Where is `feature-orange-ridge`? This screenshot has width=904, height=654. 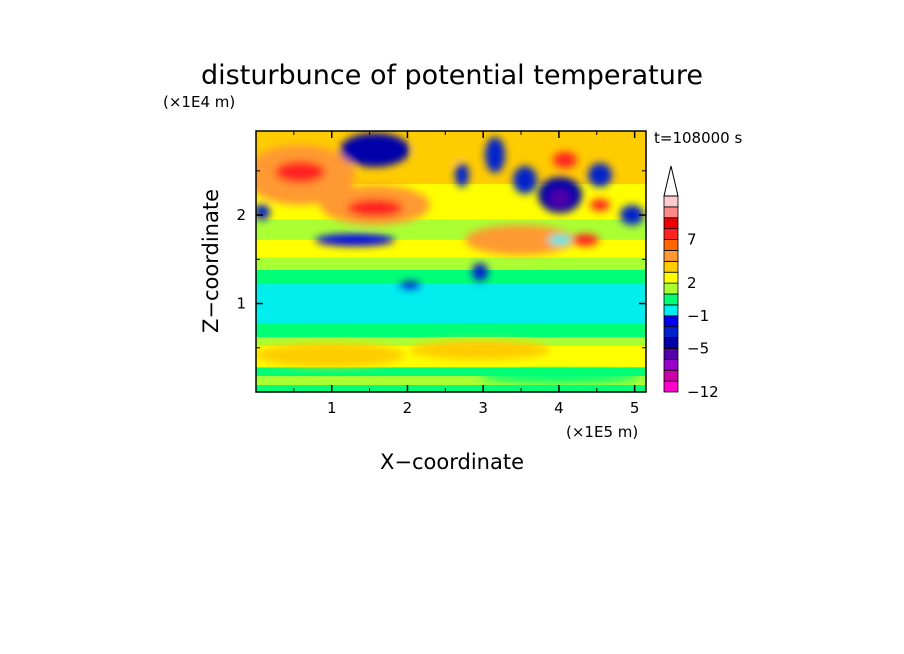 feature-orange-ridge is located at coordinates (520, 240).